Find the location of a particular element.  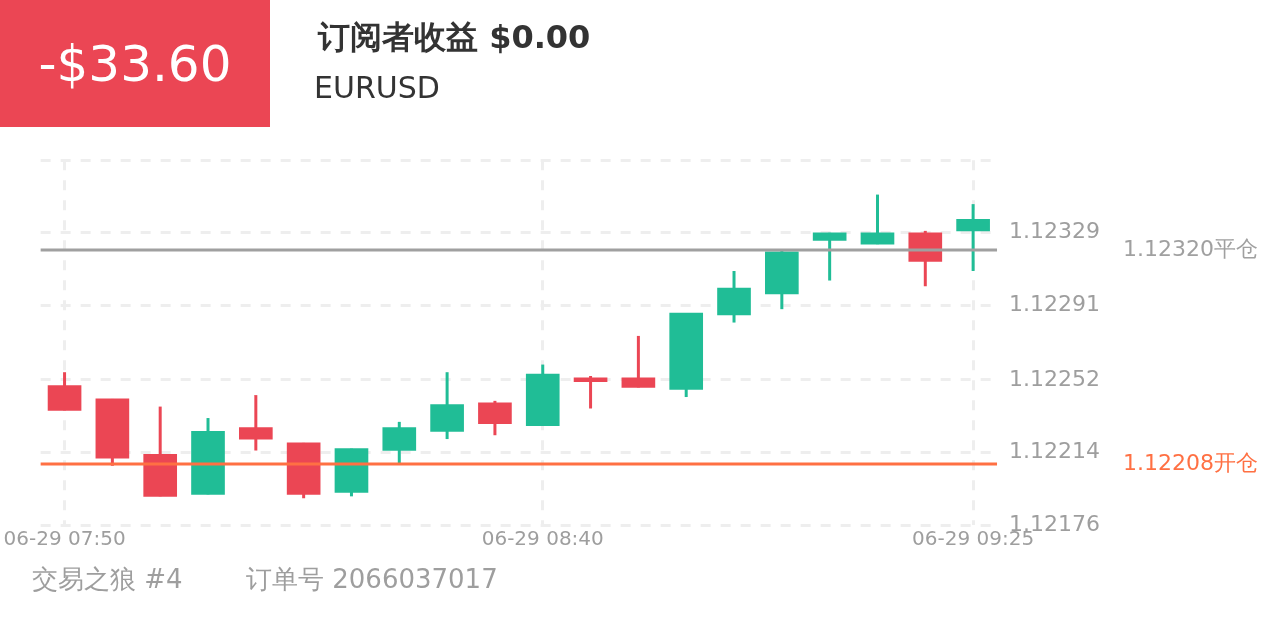

text: 订单号 2066037017 is located at coordinates (372, 579).